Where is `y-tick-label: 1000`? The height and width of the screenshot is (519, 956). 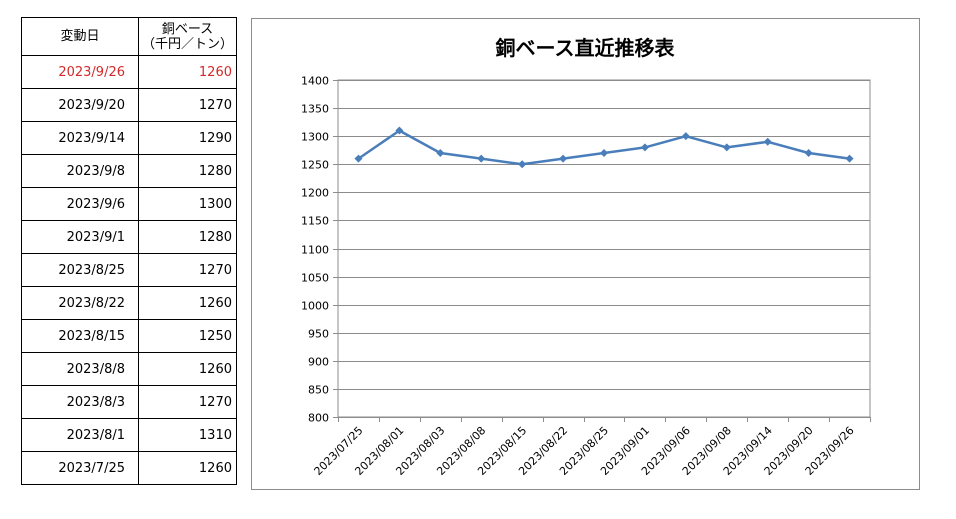
y-tick-label: 1000 is located at coordinates (315, 306).